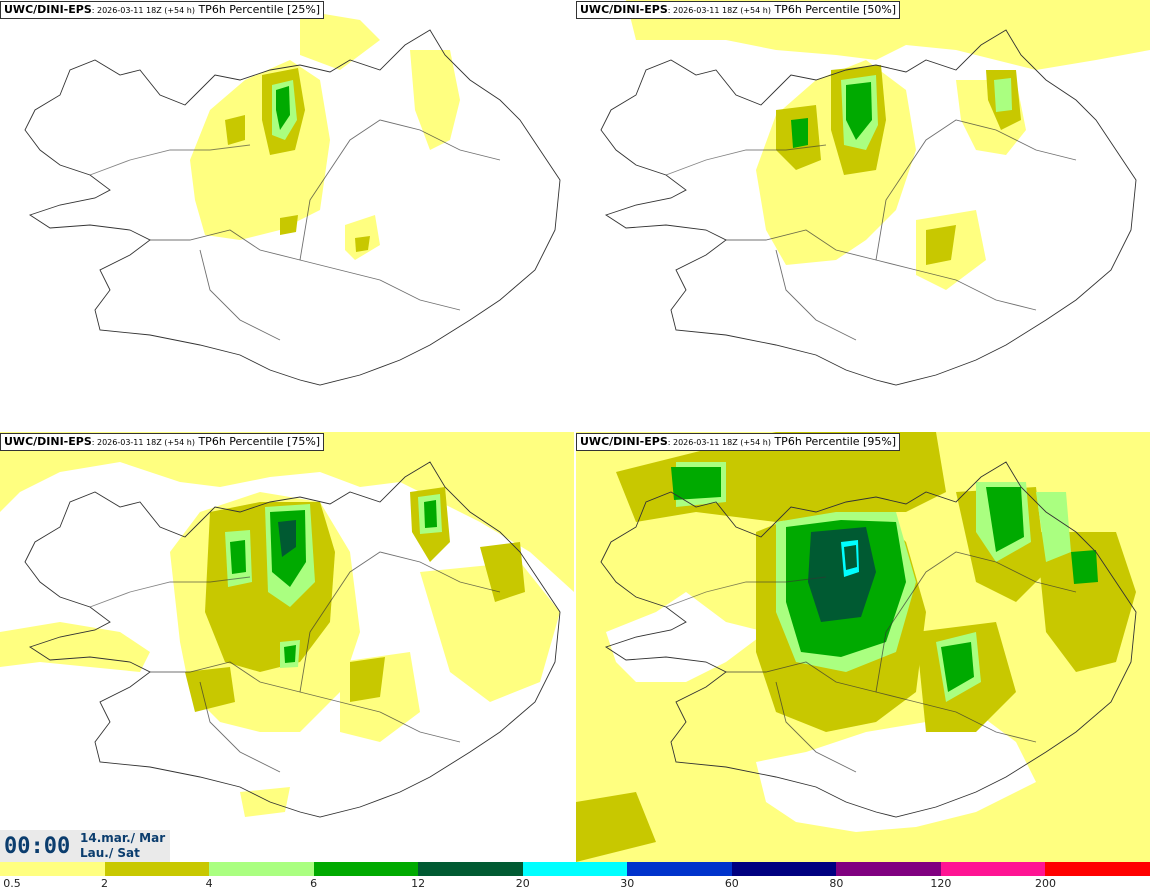 The width and height of the screenshot is (1150, 891). What do you see at coordinates (105, 883) in the screenshot?
I see `colorbar-tick-label: 2` at bounding box center [105, 883].